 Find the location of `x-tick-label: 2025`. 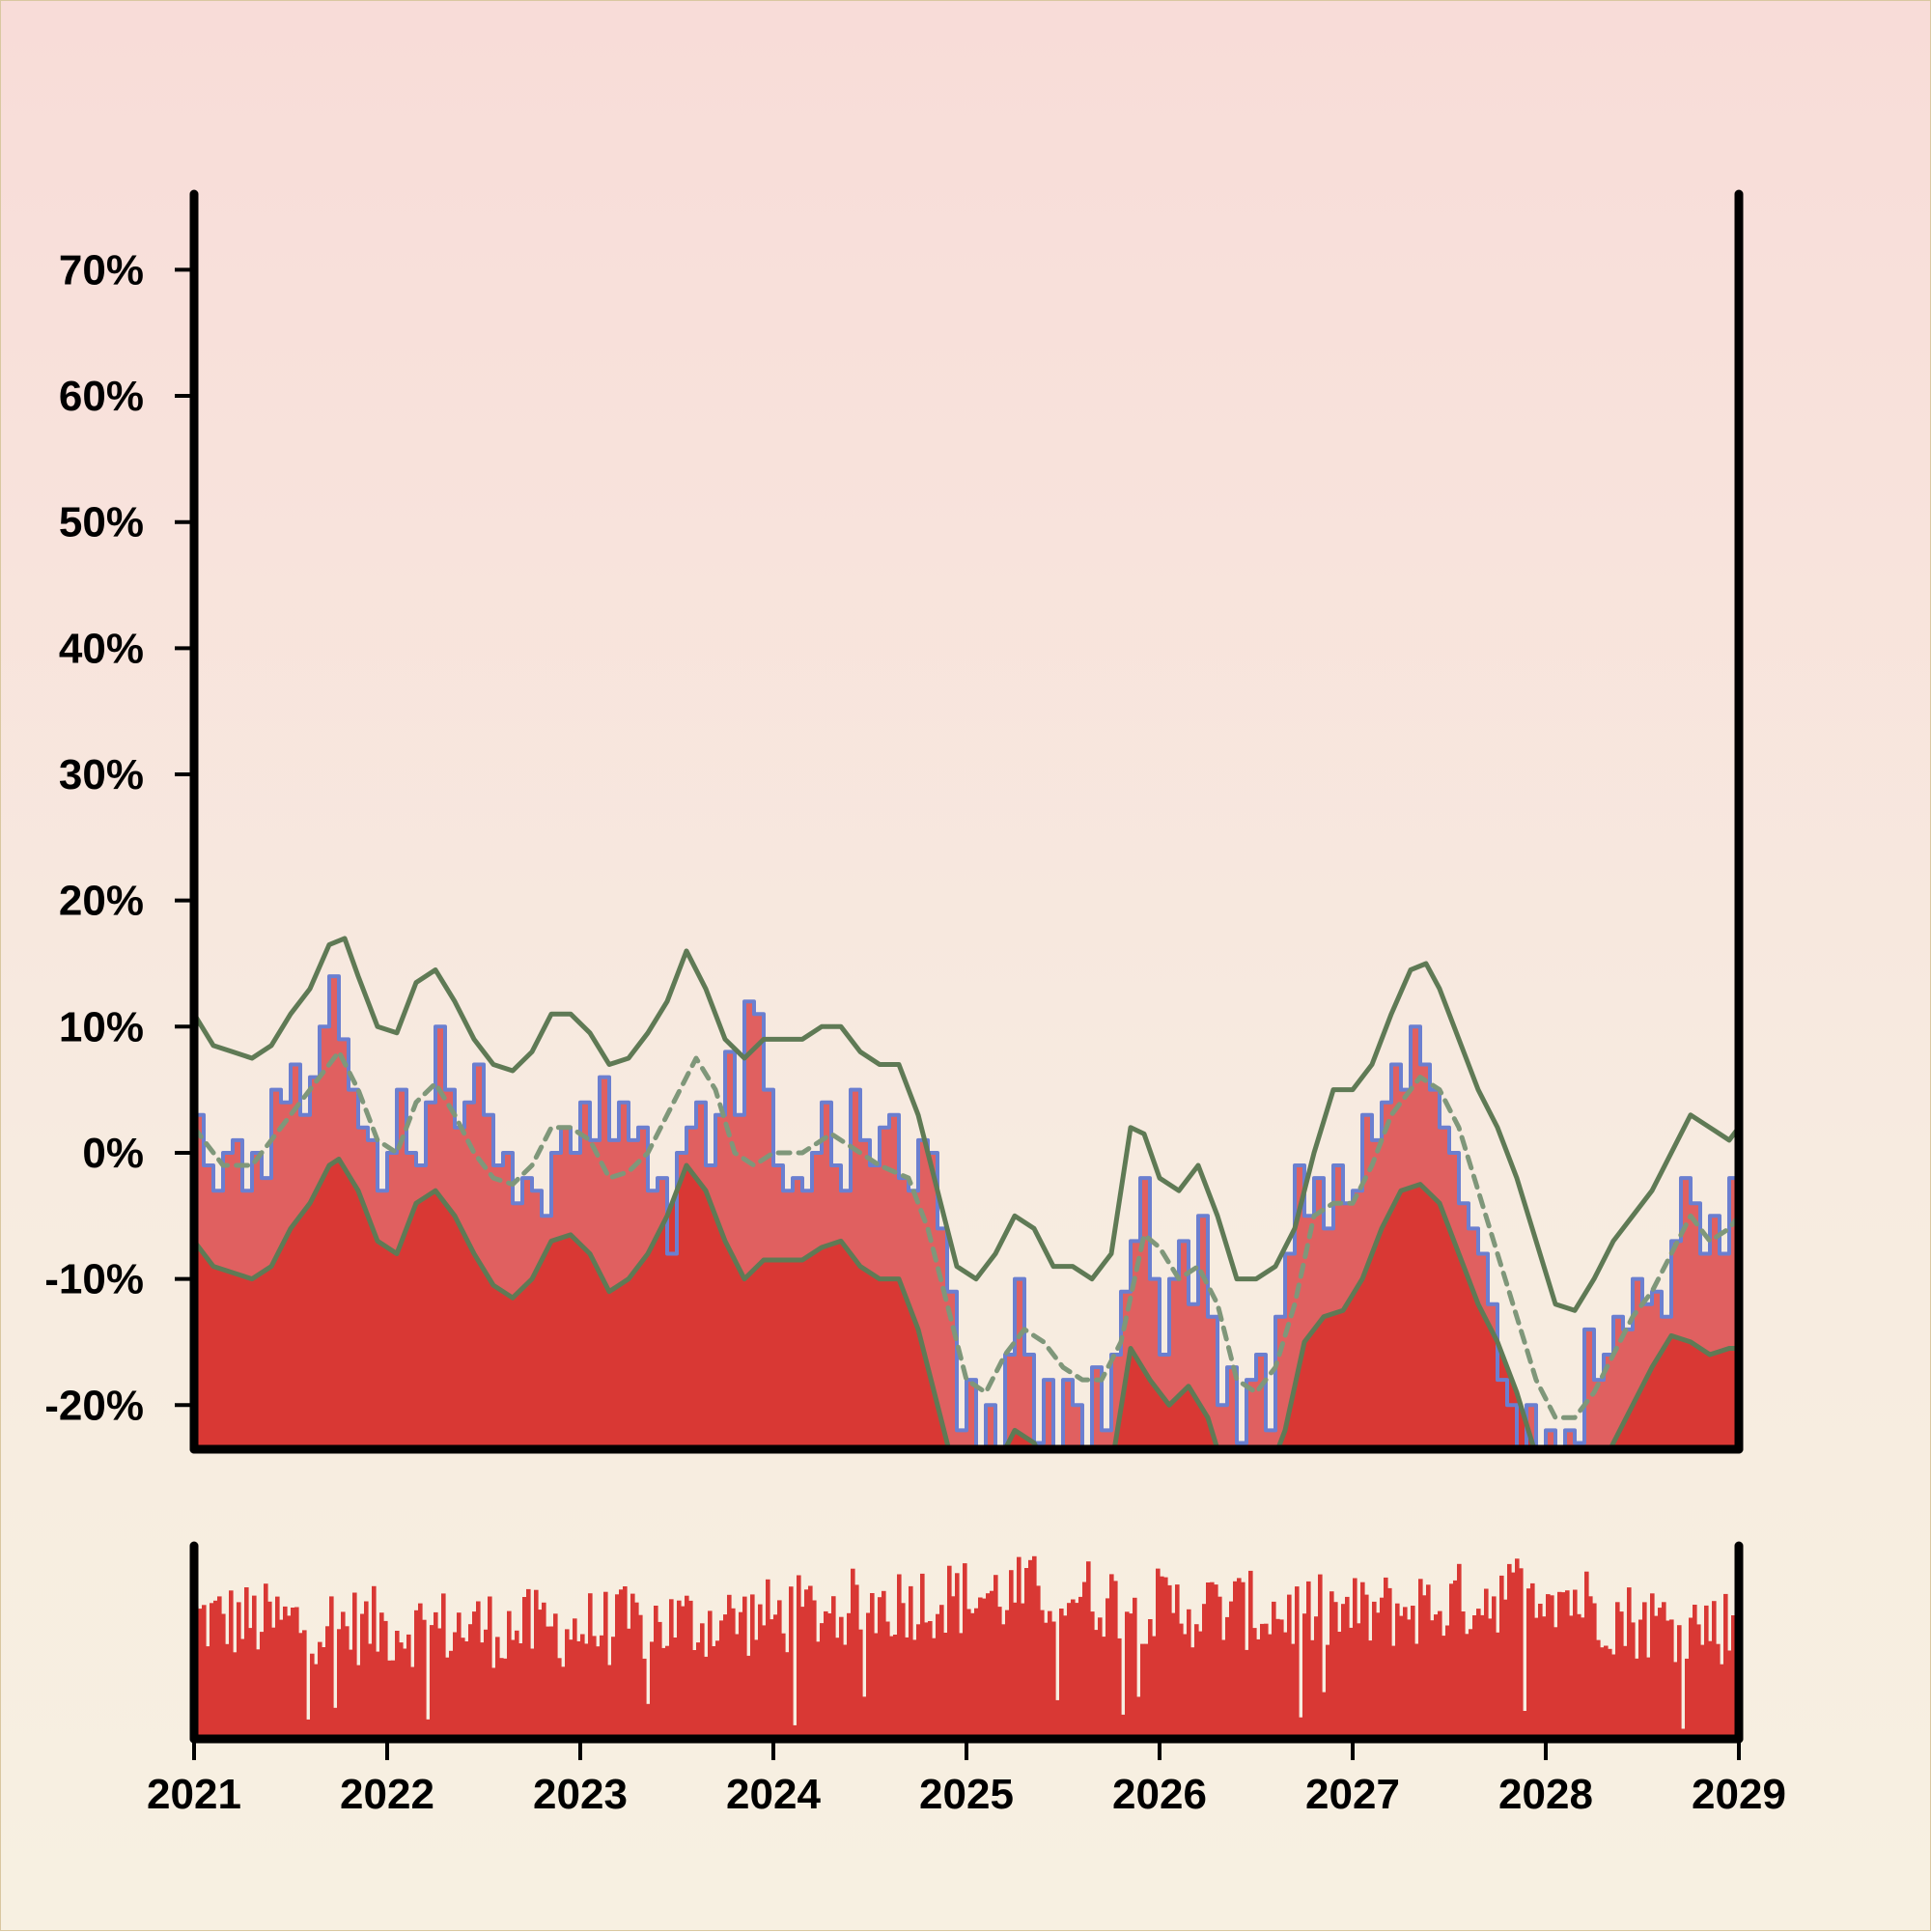

x-tick-label: 2025 is located at coordinates (966, 1795).